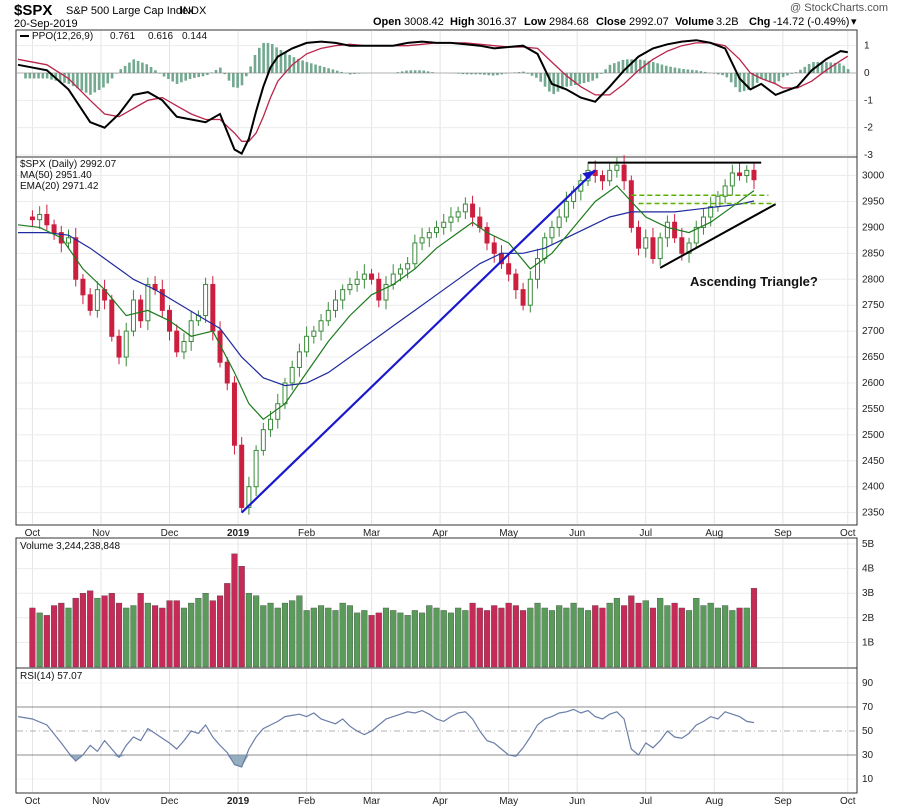 Image resolution: width=900 pixels, height=811 pixels. Describe the element at coordinates (101, 801) in the screenshot. I see `x-tick-label: Nov` at that location.